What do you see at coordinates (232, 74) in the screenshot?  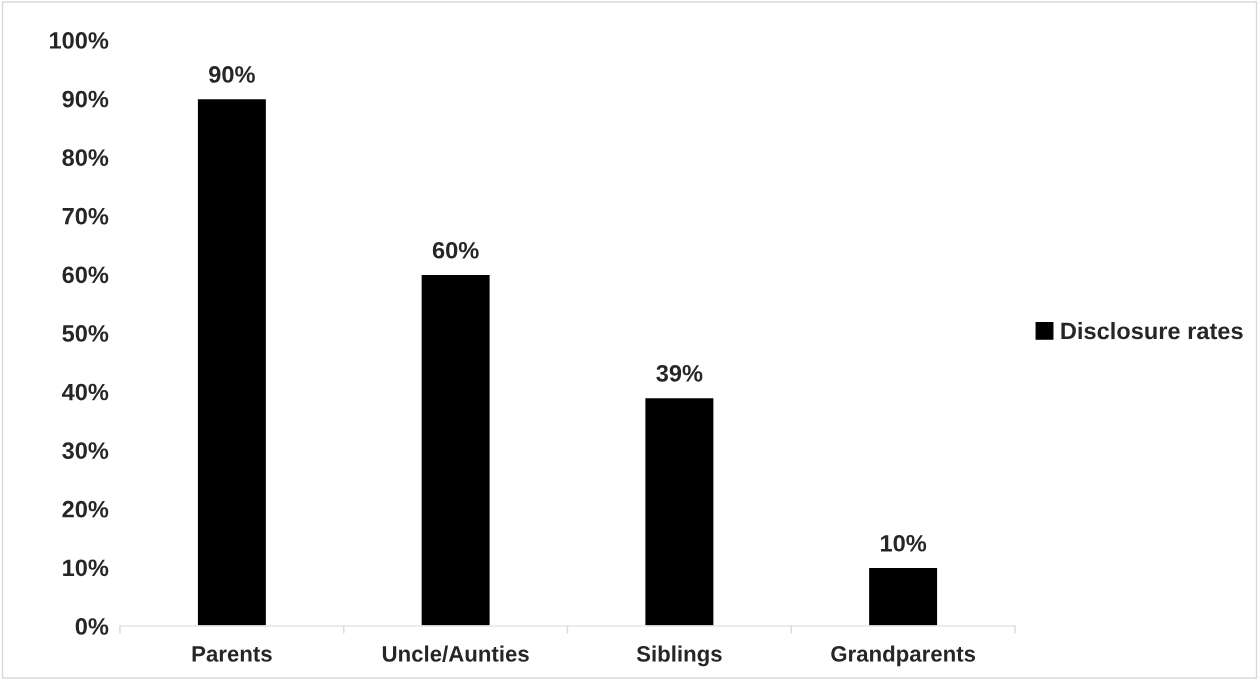 I see `data-label: 90%` at bounding box center [232, 74].